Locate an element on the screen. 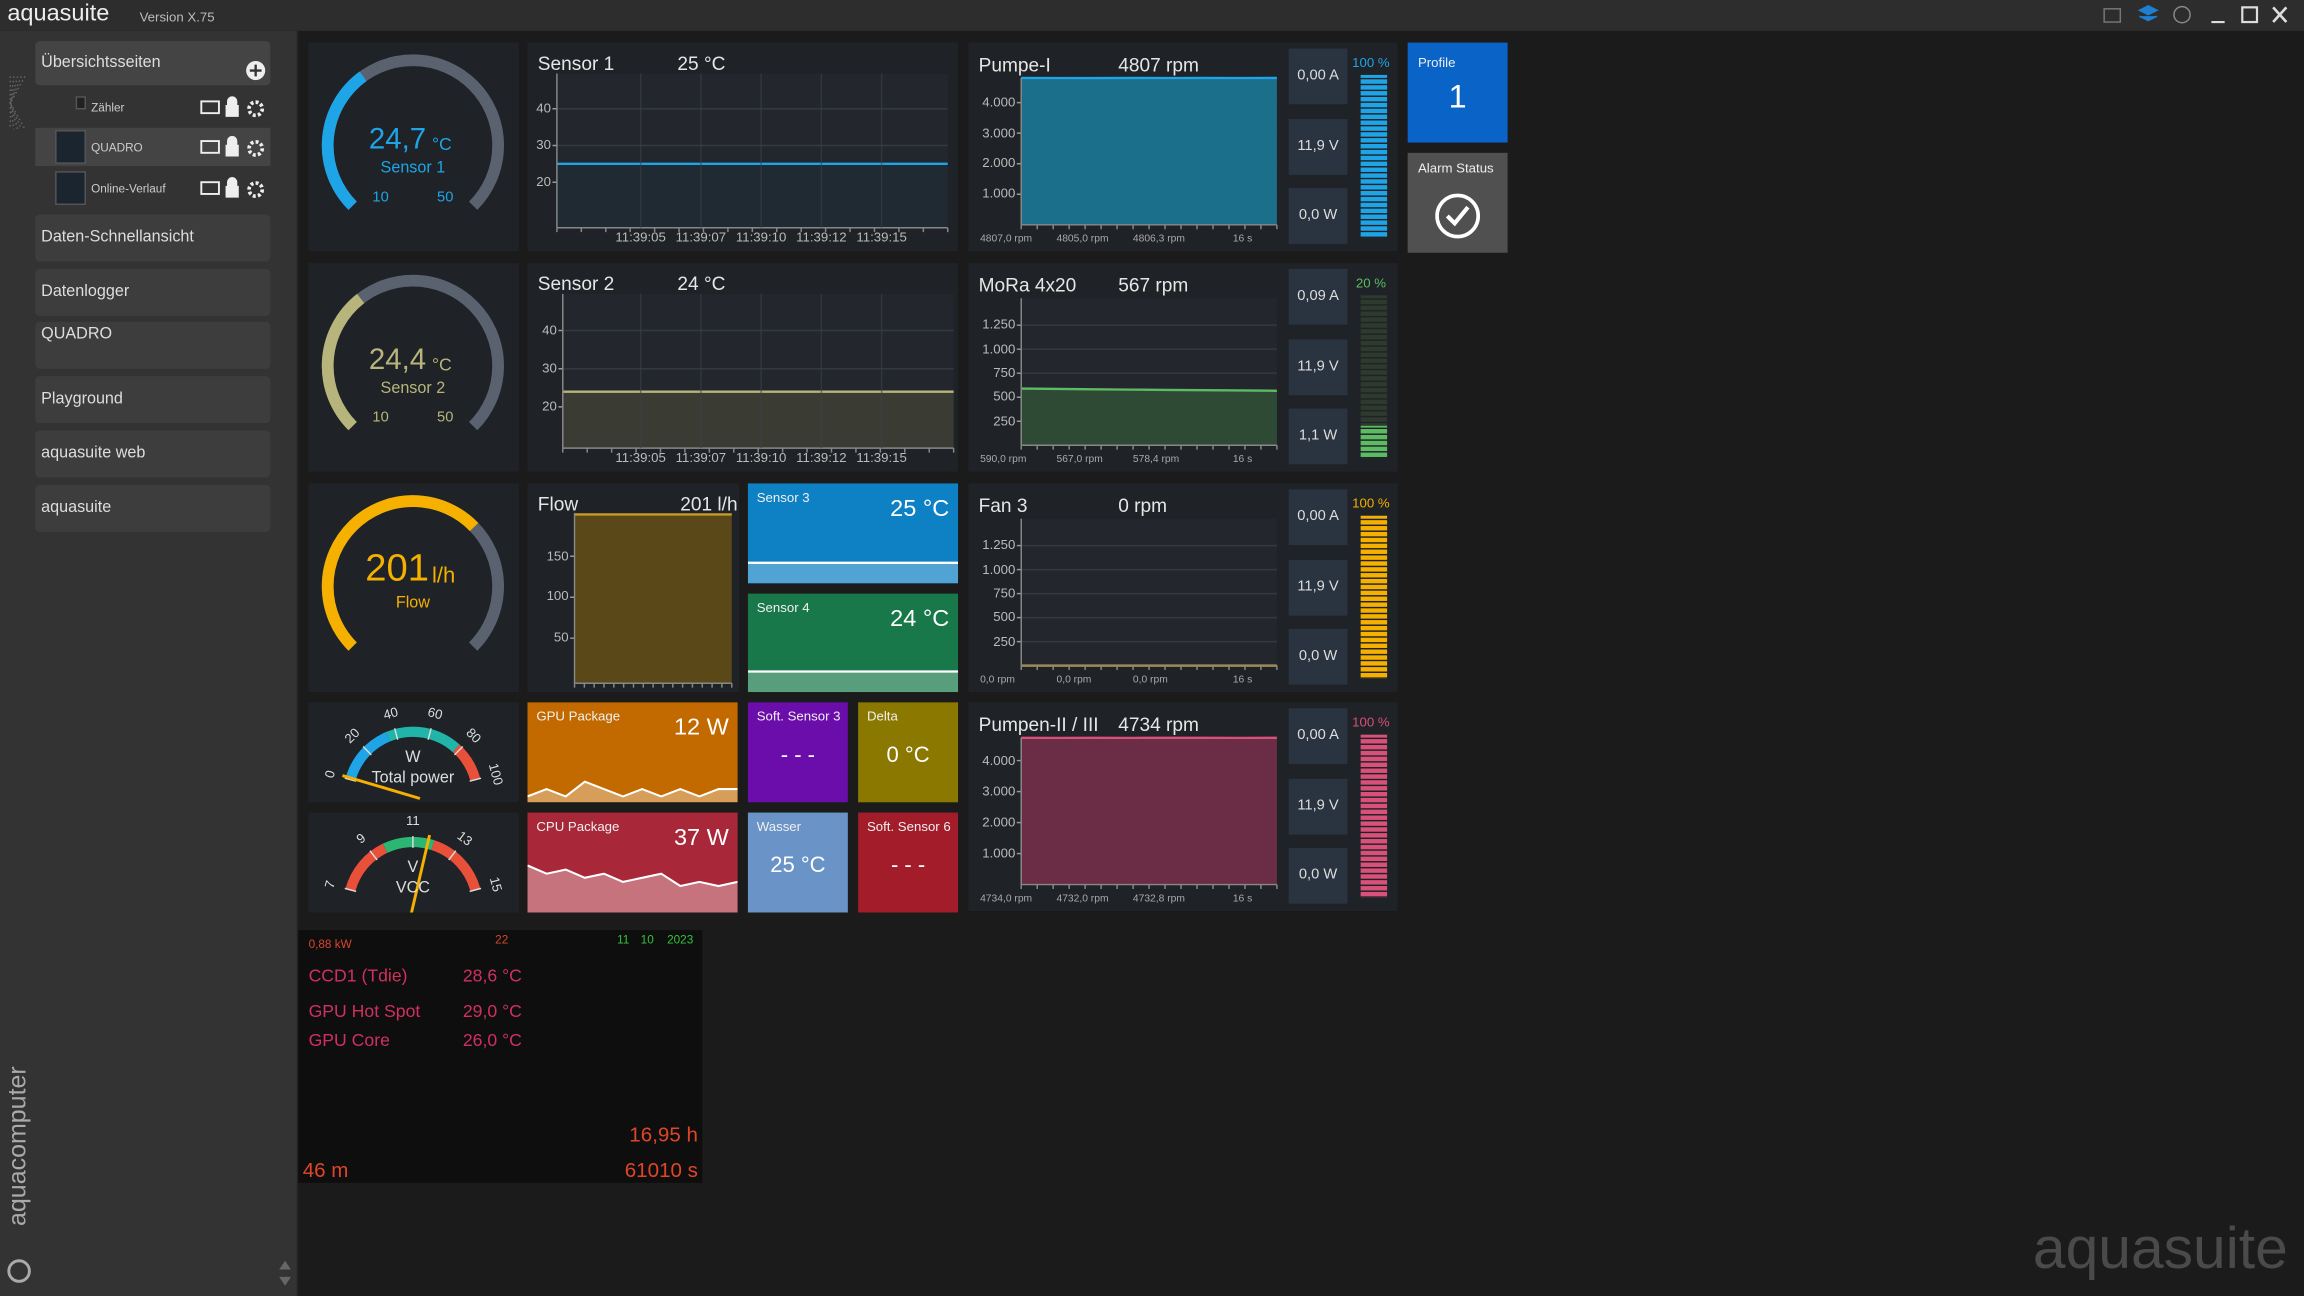 The height and width of the screenshot is (1296, 2304). pump-stat: 4734,0 rpm is located at coordinates (1006, 899).